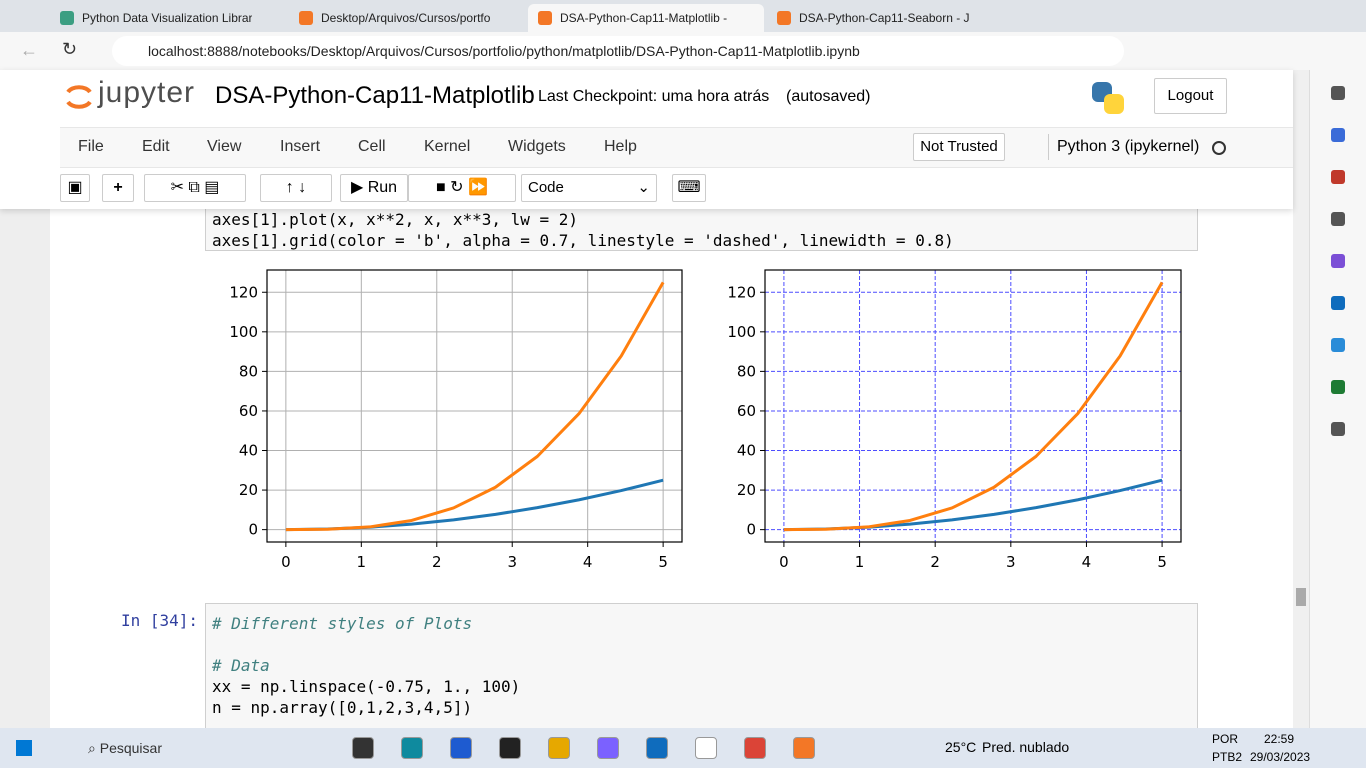 This screenshot has width=1366, height=768. What do you see at coordinates (374, 188) in the screenshot?
I see `run-button: ▶ Run` at bounding box center [374, 188].